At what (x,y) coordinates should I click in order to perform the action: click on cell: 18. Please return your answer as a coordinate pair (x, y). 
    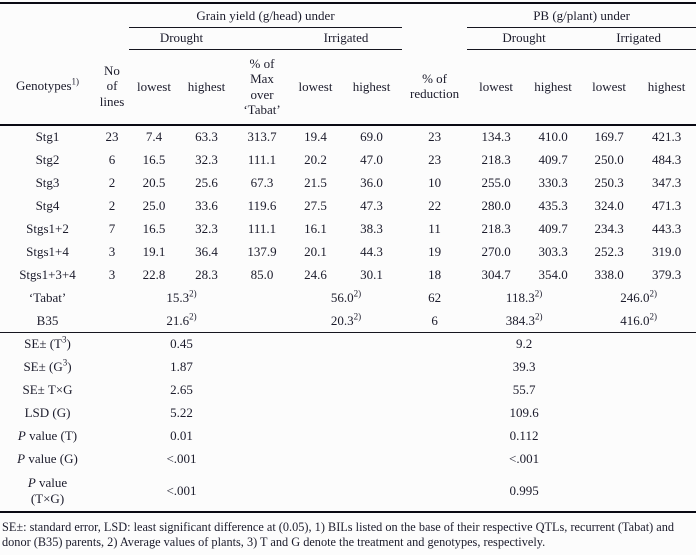
    Looking at the image, I should click on (435, 274).